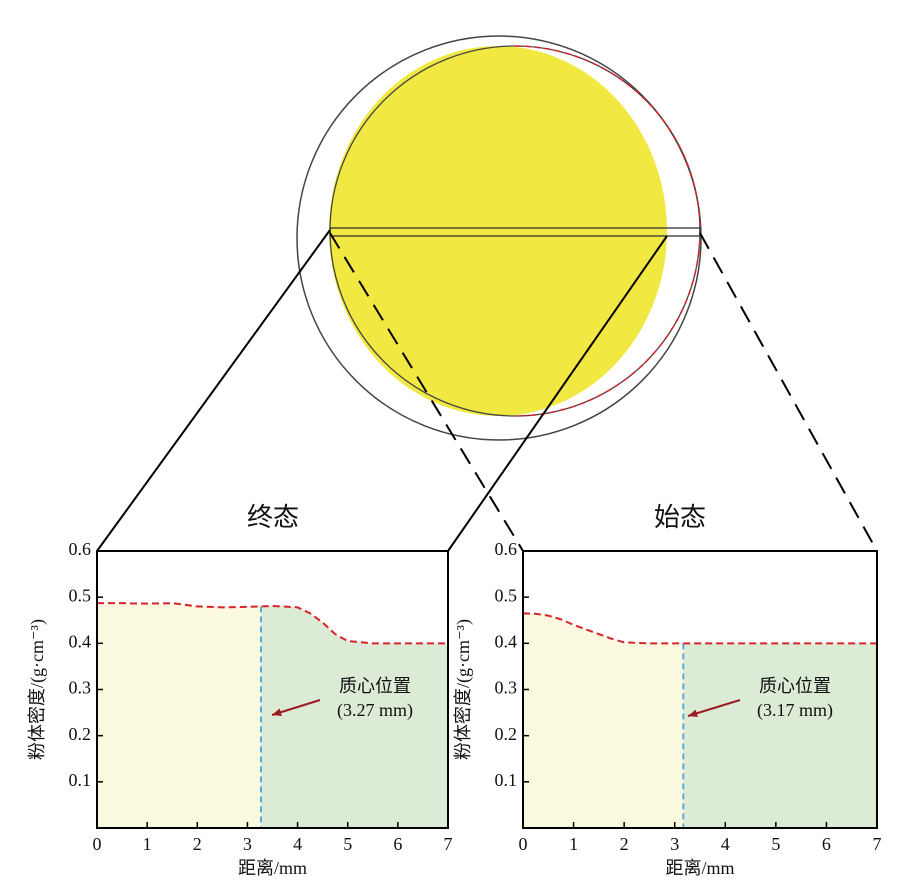 This screenshot has height=887, width=900. I want to click on annotation: (3.27 mm), so click(375, 710).